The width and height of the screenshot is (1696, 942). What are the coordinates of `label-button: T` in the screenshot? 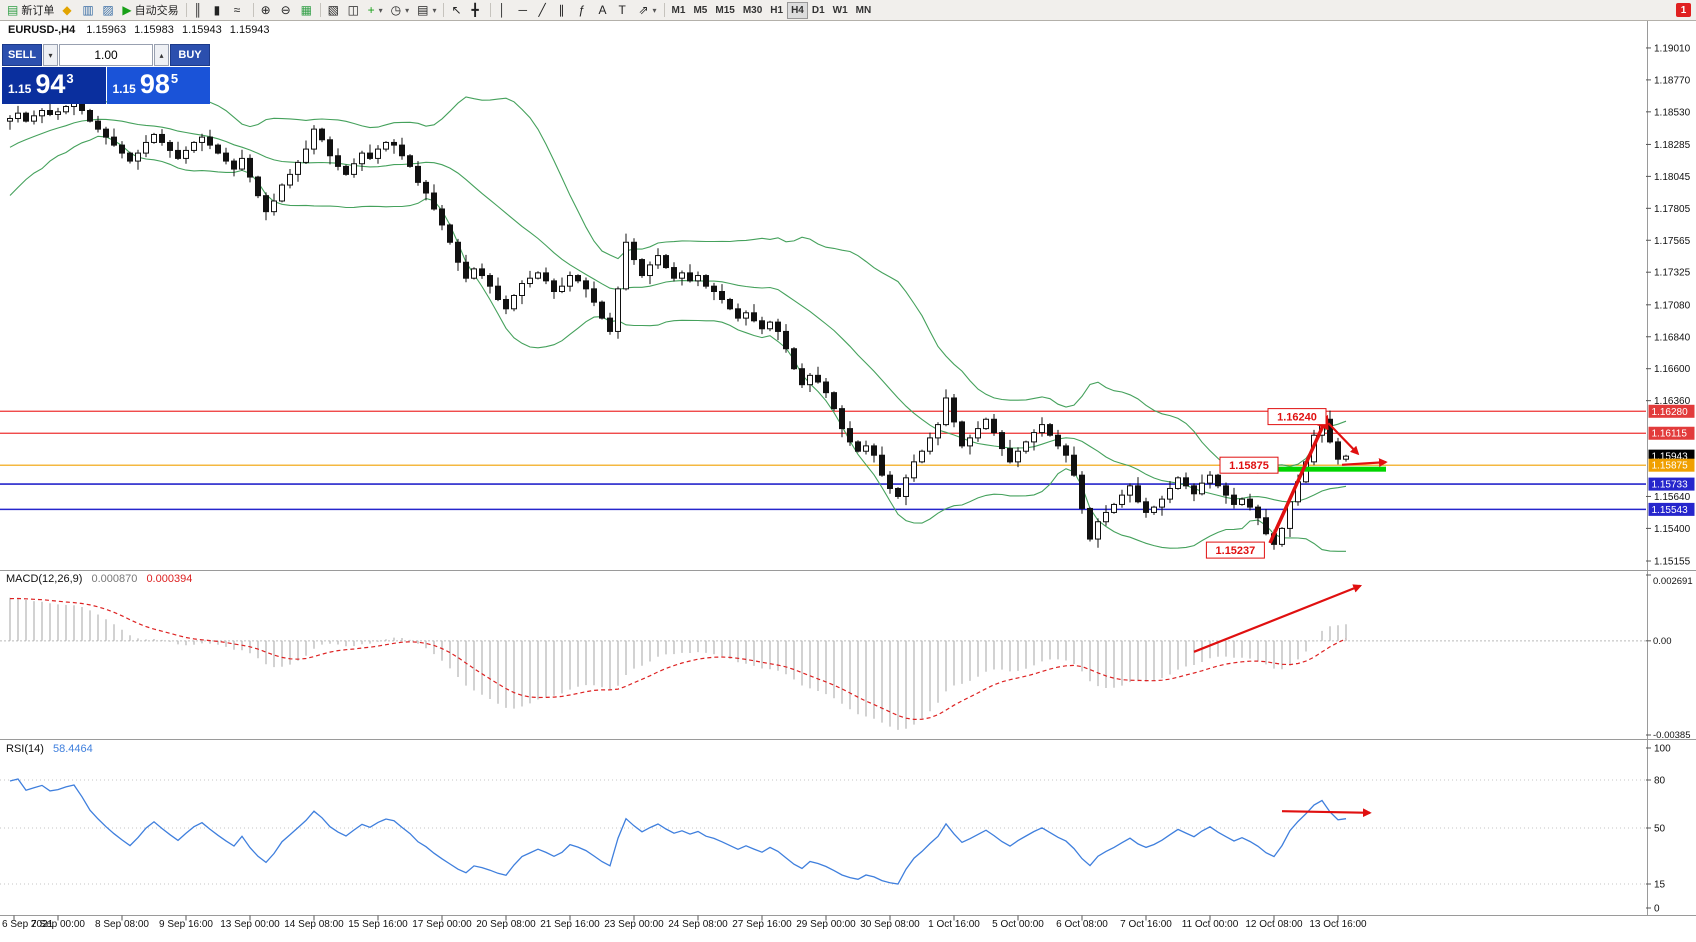 It's located at (624, 10).